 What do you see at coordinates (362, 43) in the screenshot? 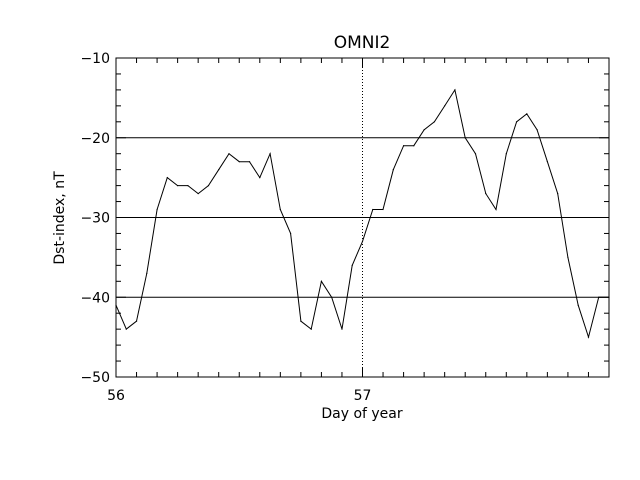
I see `chart-title: OMNI2` at bounding box center [362, 43].